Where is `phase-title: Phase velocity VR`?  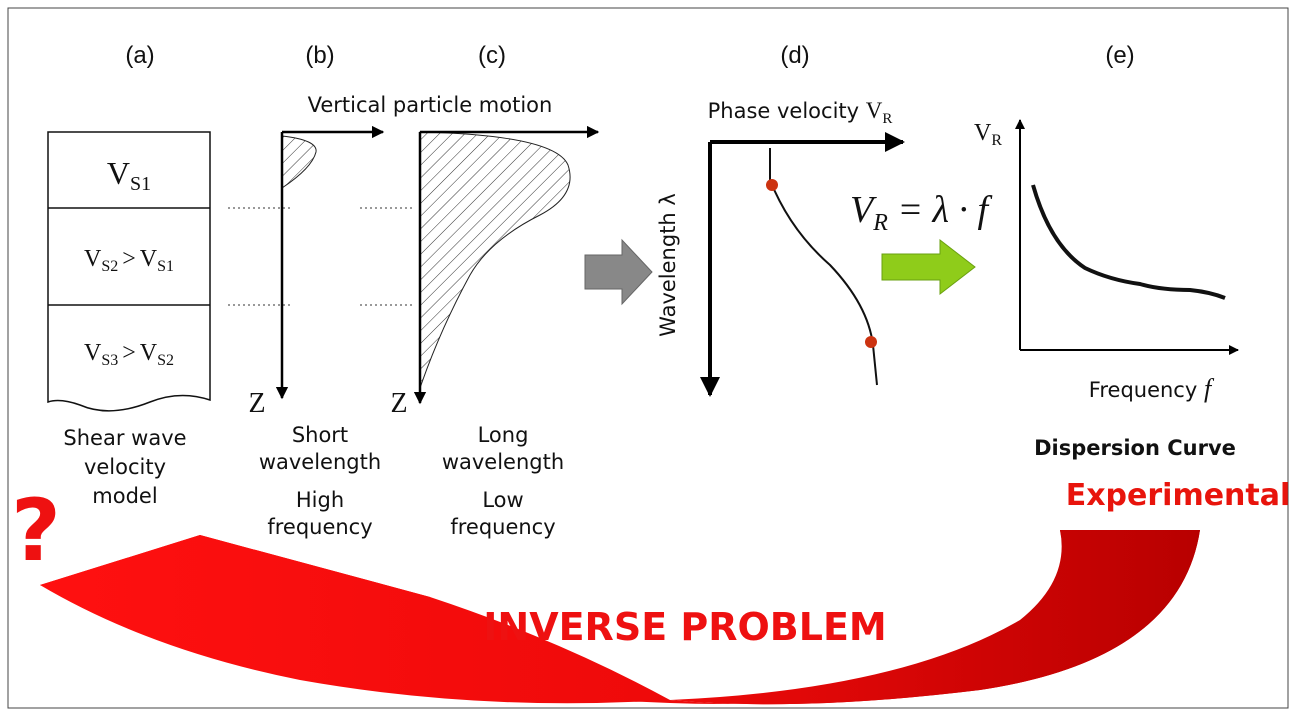 phase-title: Phase velocity VR is located at coordinates (800, 112).